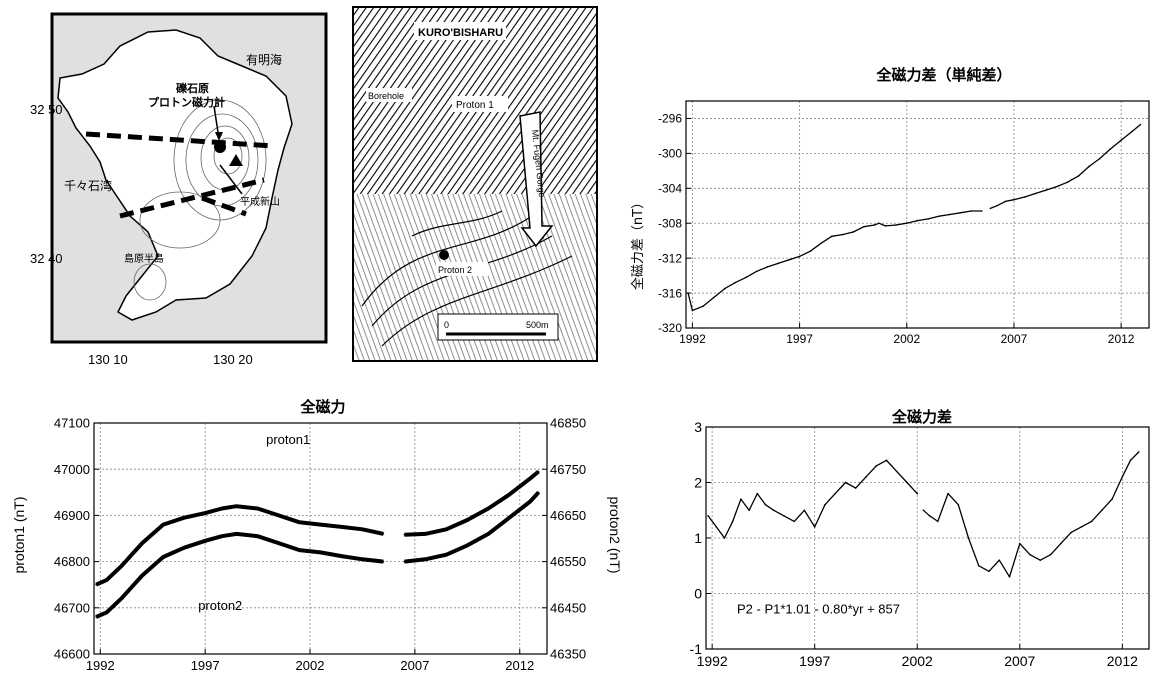 The width and height of the screenshot is (1163, 675). Describe the element at coordinates (917, 214) in the screenshot. I see `plot-frame` at that location.